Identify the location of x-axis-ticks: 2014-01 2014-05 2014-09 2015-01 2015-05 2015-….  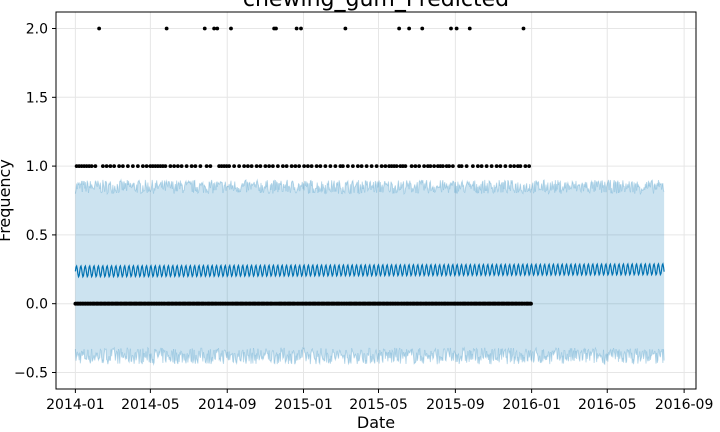
(379, 401).